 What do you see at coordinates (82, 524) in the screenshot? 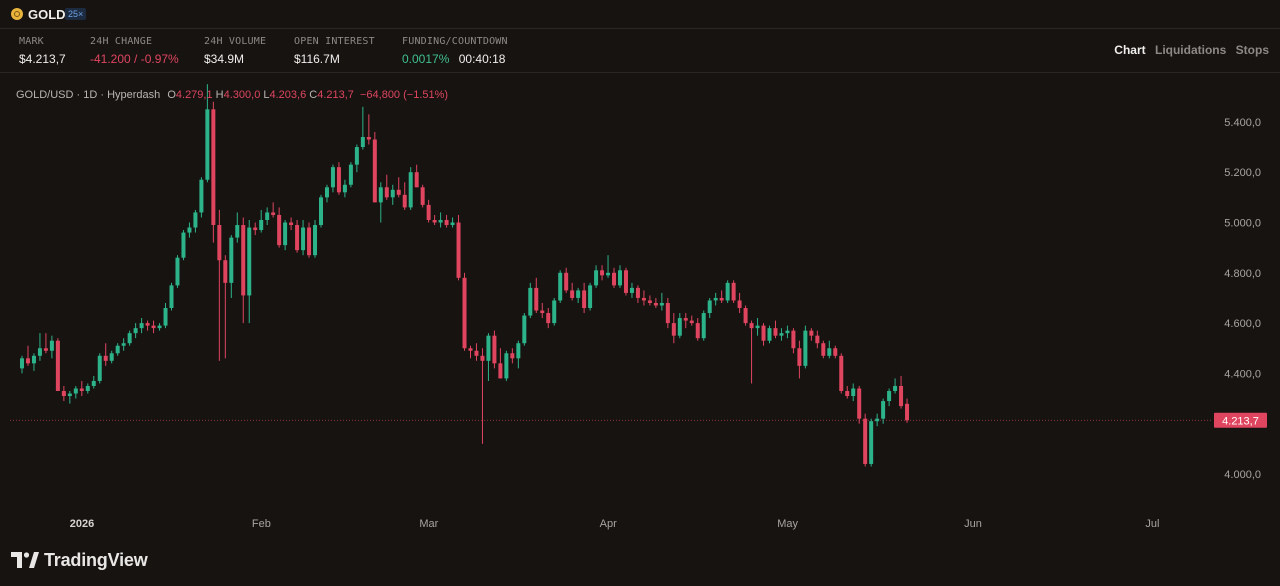
I see `time-axis-label: 2026` at bounding box center [82, 524].